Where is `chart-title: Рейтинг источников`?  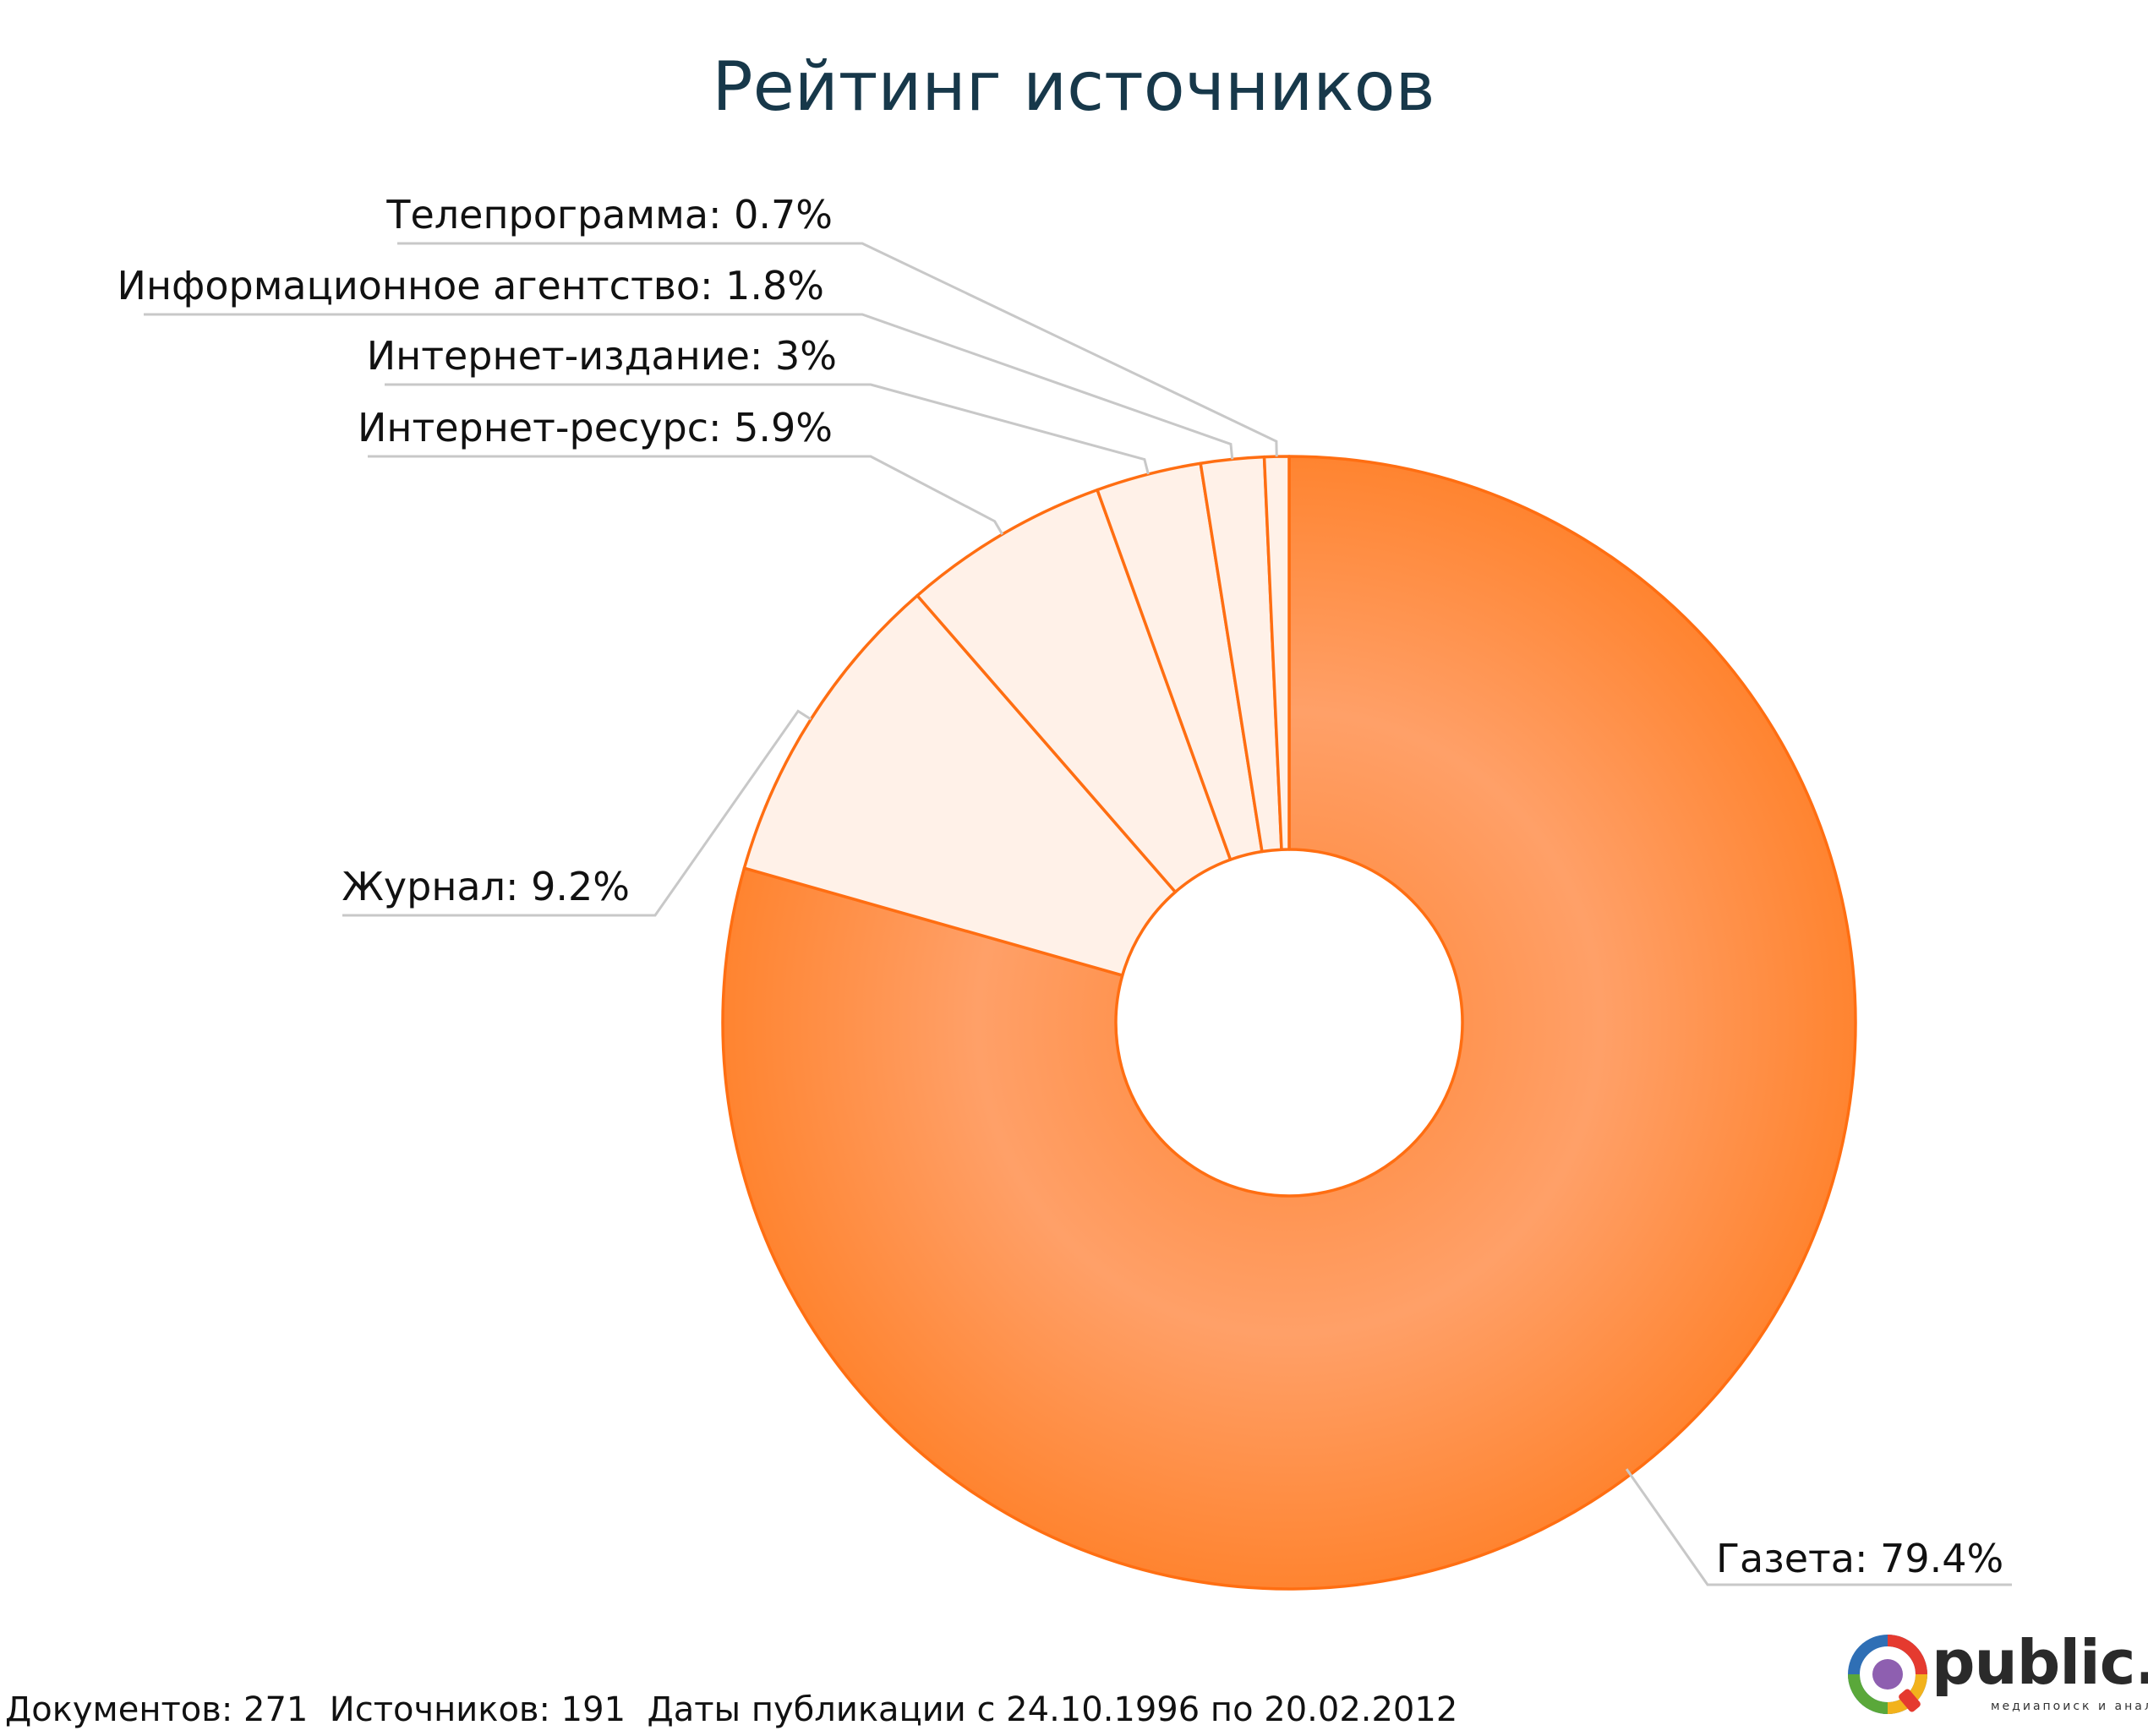
chart-title: Рейтинг источников is located at coordinates (1073, 86).